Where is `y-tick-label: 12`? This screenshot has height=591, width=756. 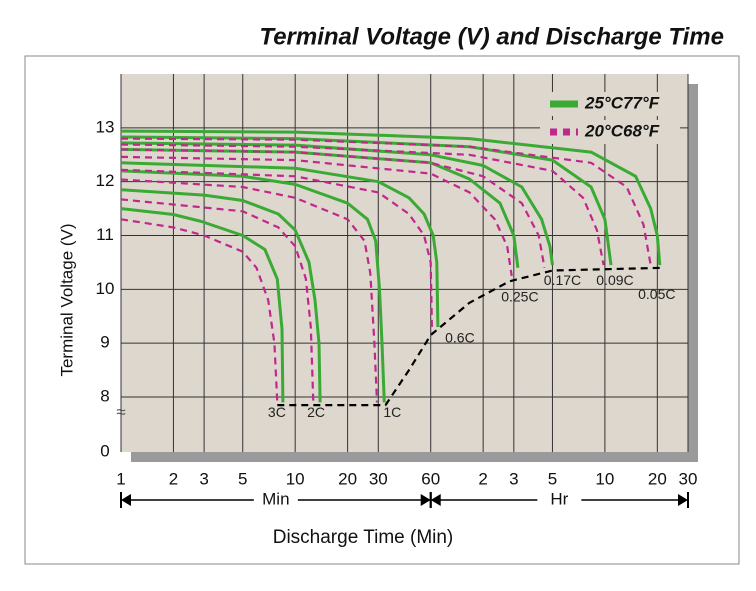 y-tick-label: 12 is located at coordinates (105, 180).